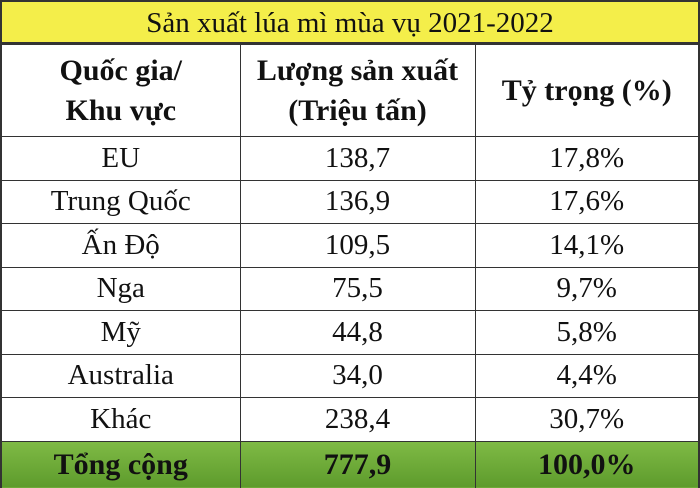  Describe the element at coordinates (357, 375) in the screenshot. I see `data-cell: 34,0` at that location.